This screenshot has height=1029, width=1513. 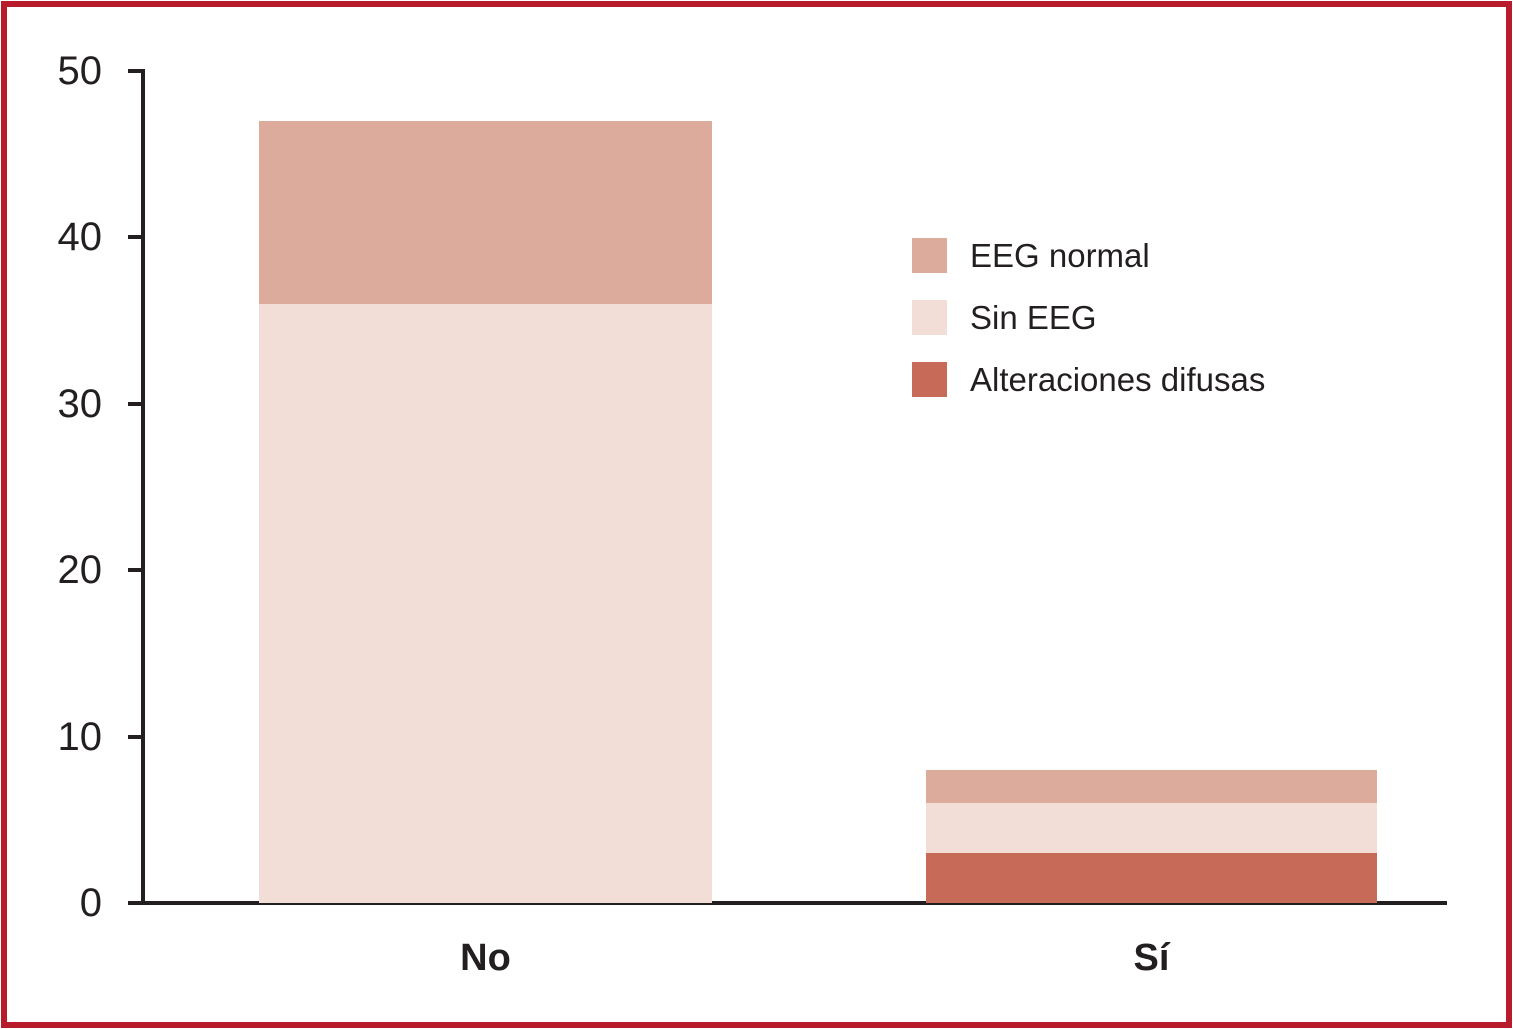 I want to click on legend-swatch-eeg-normal, so click(x=929, y=255).